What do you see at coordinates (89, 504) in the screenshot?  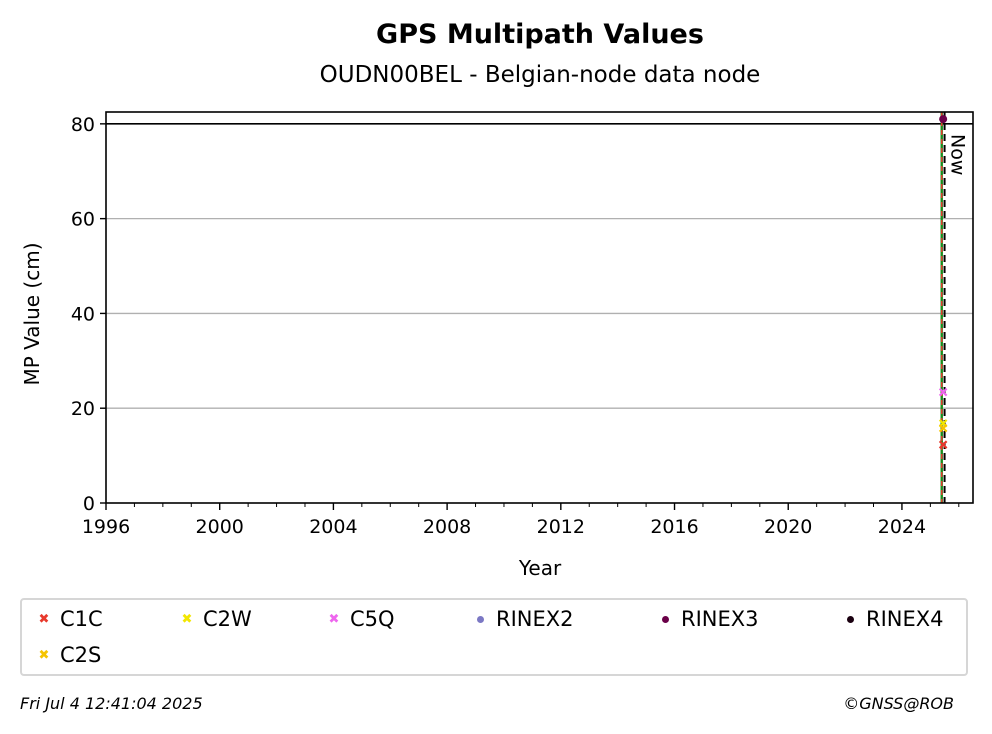 I see `y-tick-label: 0` at bounding box center [89, 504].